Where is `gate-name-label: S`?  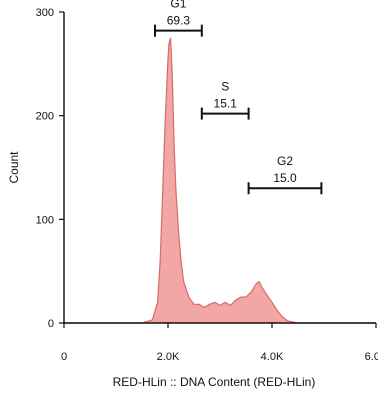 gate-name-label: S is located at coordinates (225, 87).